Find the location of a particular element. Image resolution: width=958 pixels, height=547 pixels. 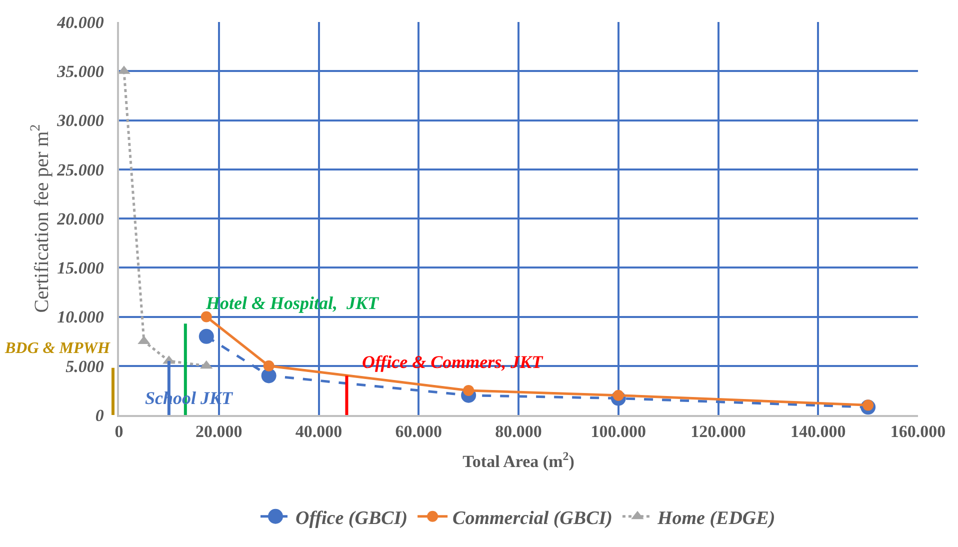

y-tick-label: 10.000 is located at coordinates (80, 317).